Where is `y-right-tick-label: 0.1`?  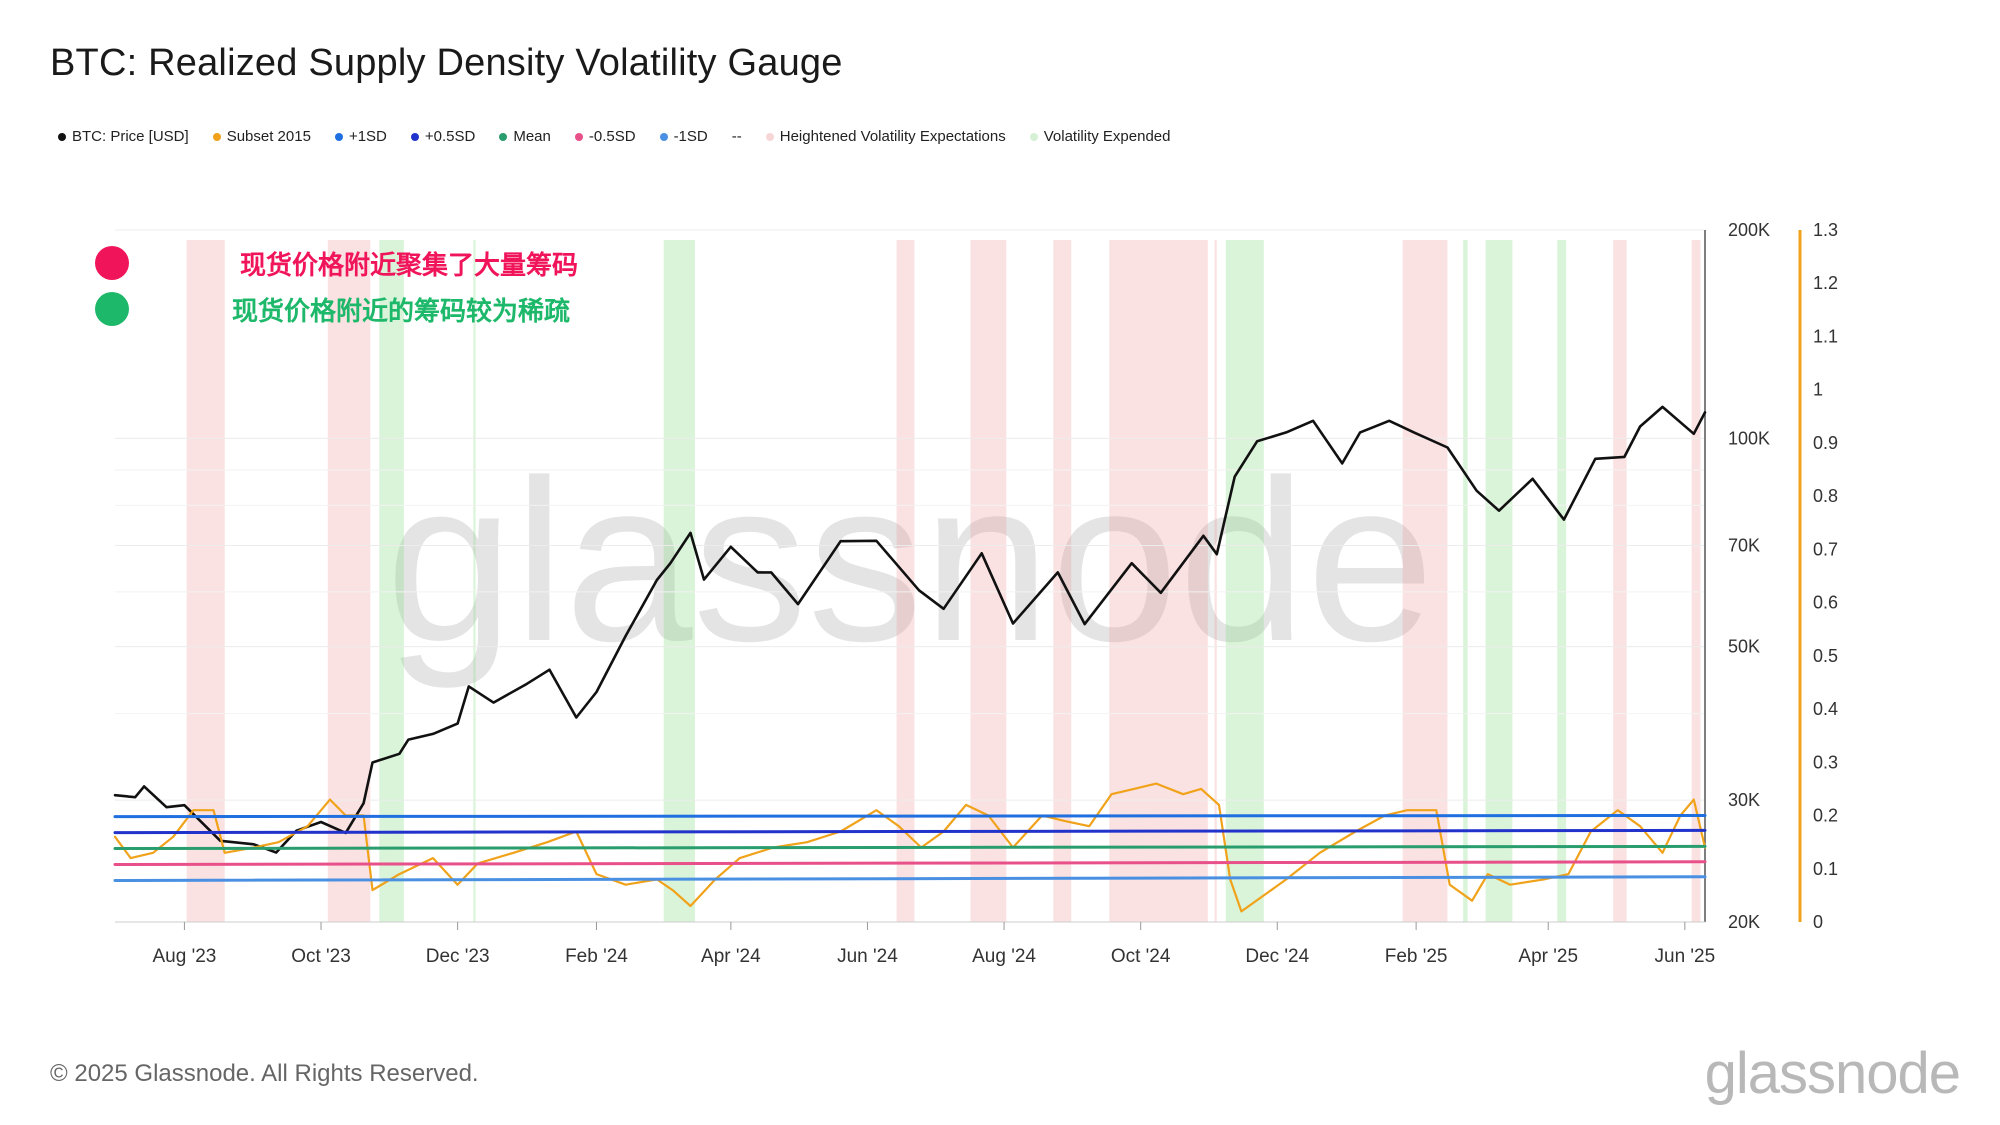 y-right-tick-label: 0.1 is located at coordinates (1825, 869).